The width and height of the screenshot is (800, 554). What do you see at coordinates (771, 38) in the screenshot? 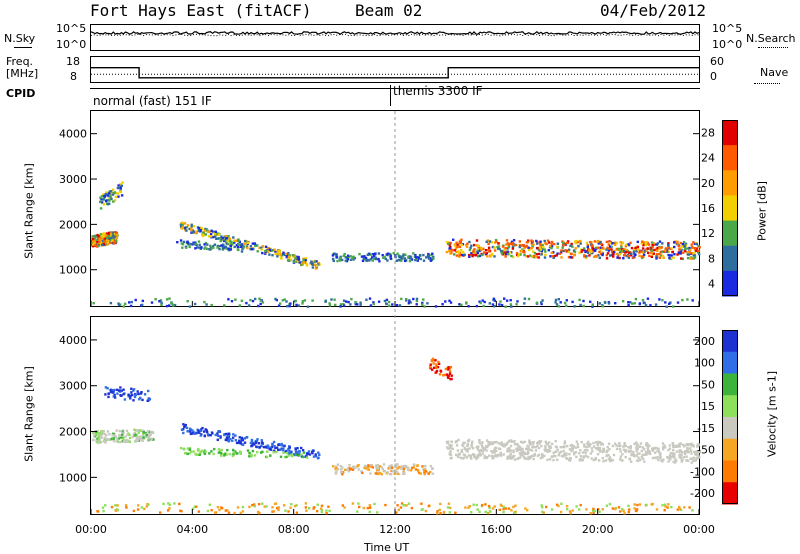
I see `nsearch-label: N.Search` at bounding box center [771, 38].